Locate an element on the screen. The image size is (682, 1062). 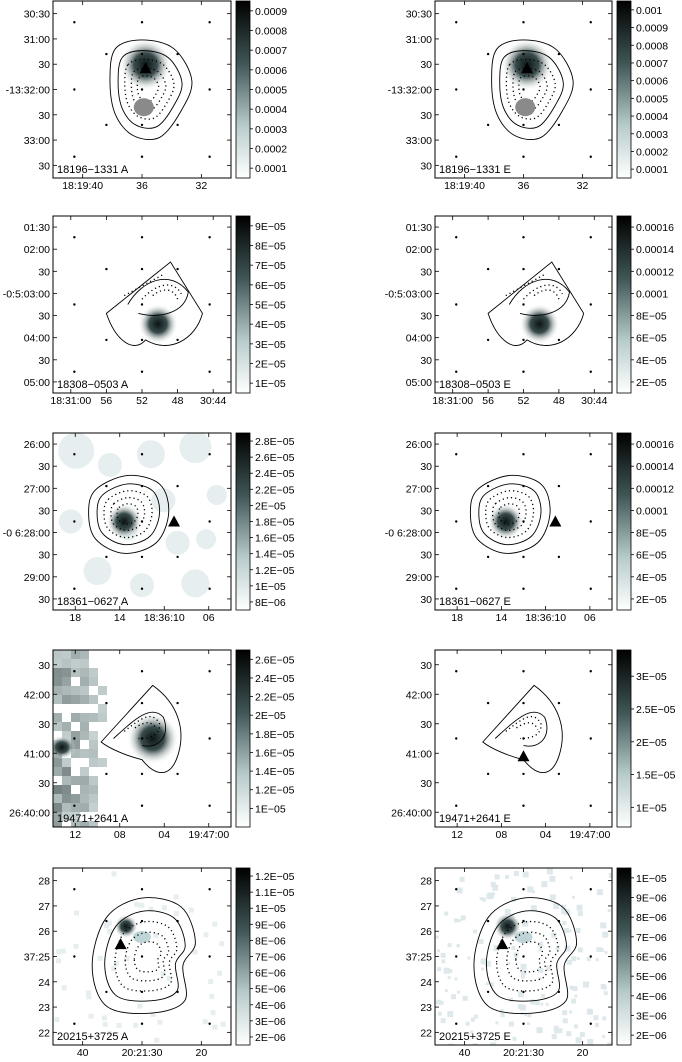
y-tick-label: 41:00 is located at coordinates (419, 754).